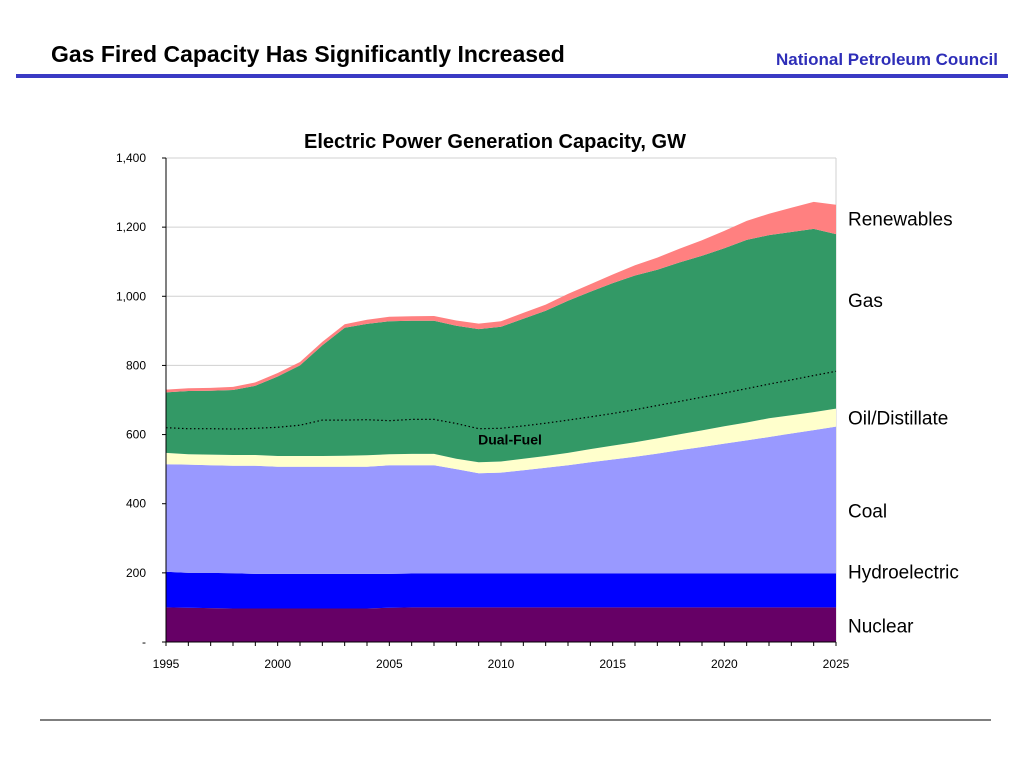  I want to click on organization-name: National Petroleum Council, so click(887, 59).